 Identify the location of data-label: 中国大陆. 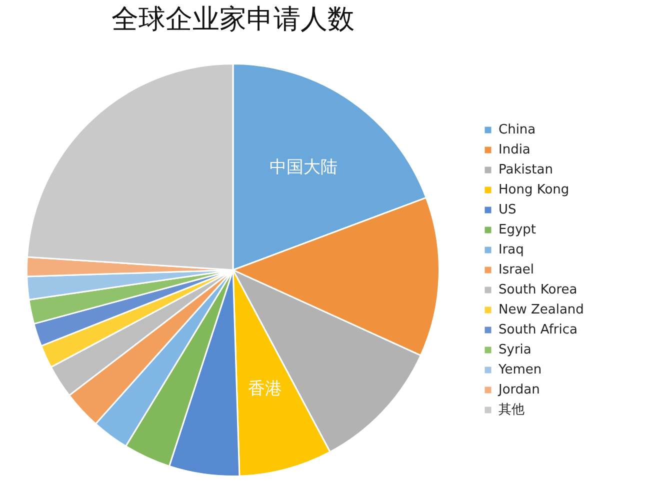
(304, 168).